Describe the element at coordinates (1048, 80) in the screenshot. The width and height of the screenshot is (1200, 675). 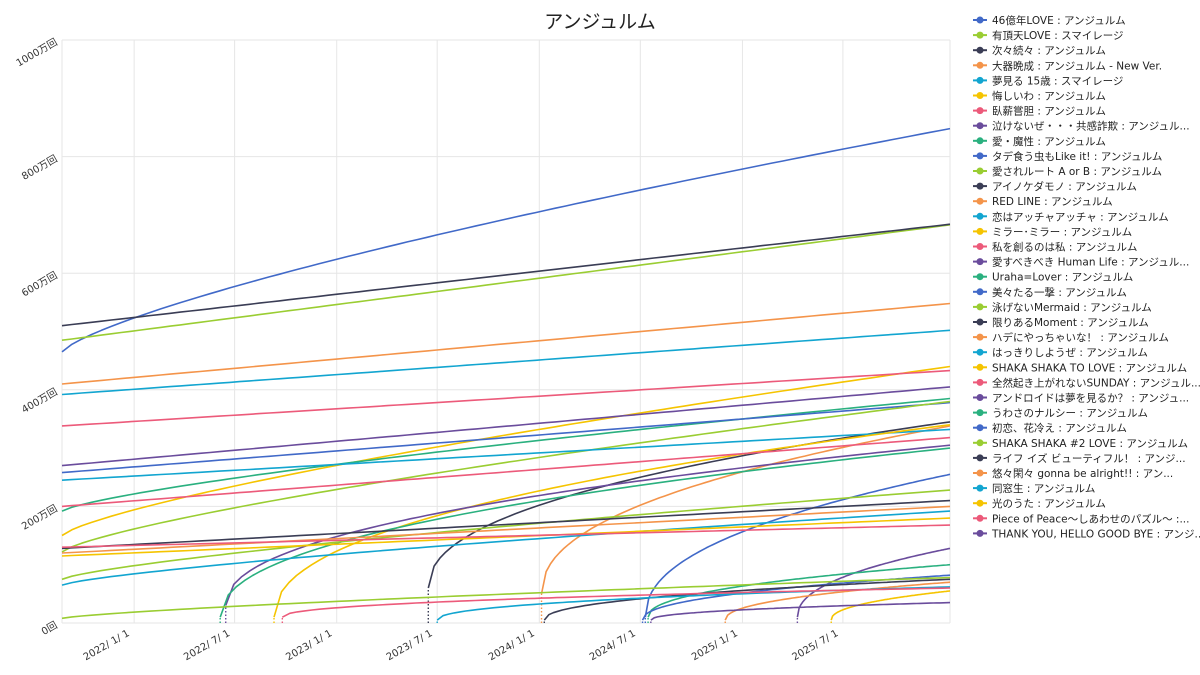
I see `legend-item: 夢見る 15歳 : スマイレージ` at that location.